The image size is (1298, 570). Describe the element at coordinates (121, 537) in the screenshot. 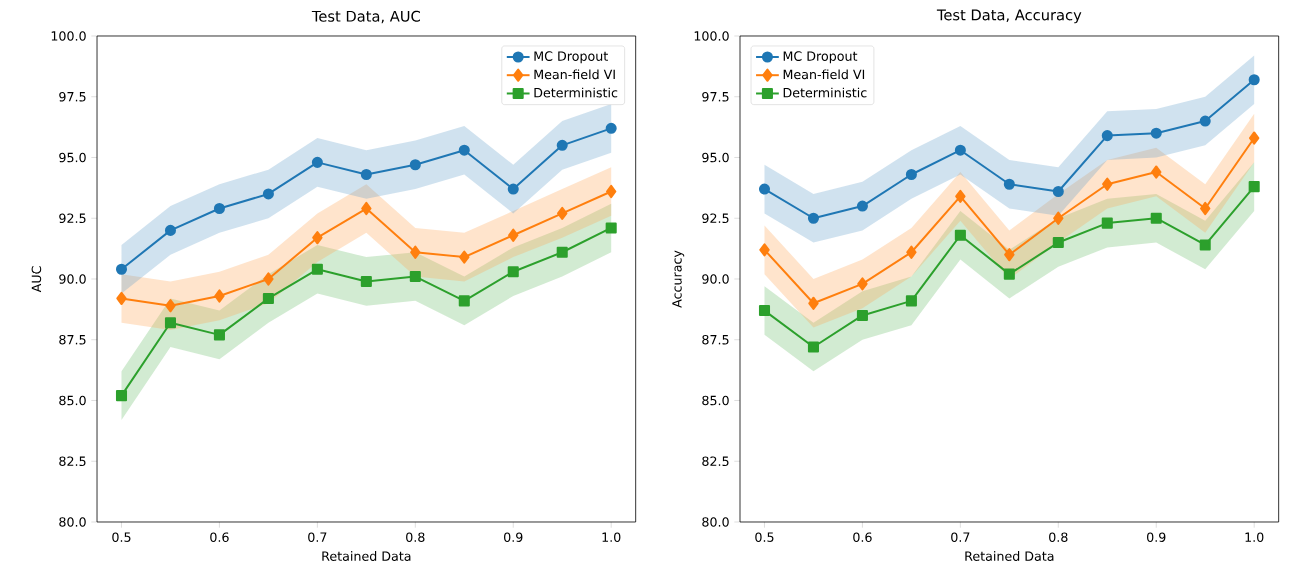

I see `x-tick-label: 0.5` at that location.